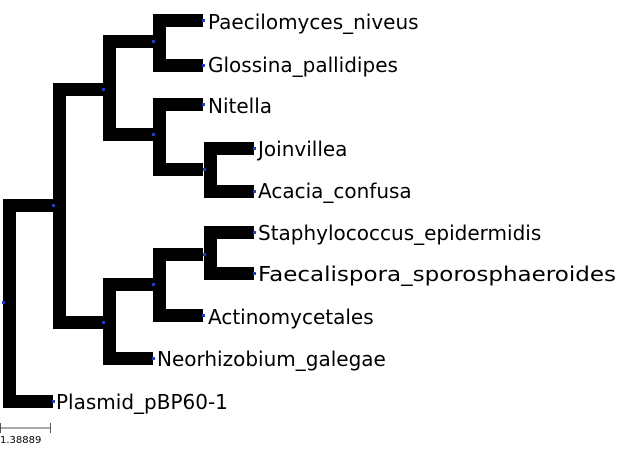 This screenshot has width=619, height=472. What do you see at coordinates (254, 191) in the screenshot?
I see `node-marker-leaf-acacia` at bounding box center [254, 191].